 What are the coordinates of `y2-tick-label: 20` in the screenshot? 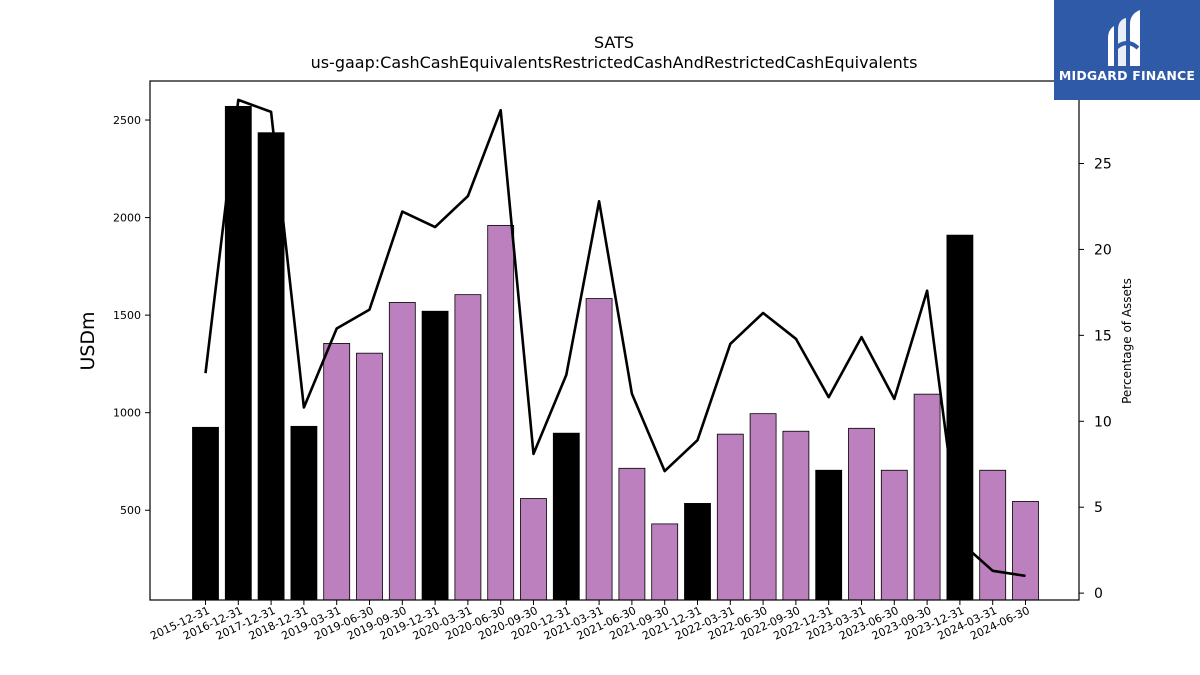 It's located at (1103, 250).